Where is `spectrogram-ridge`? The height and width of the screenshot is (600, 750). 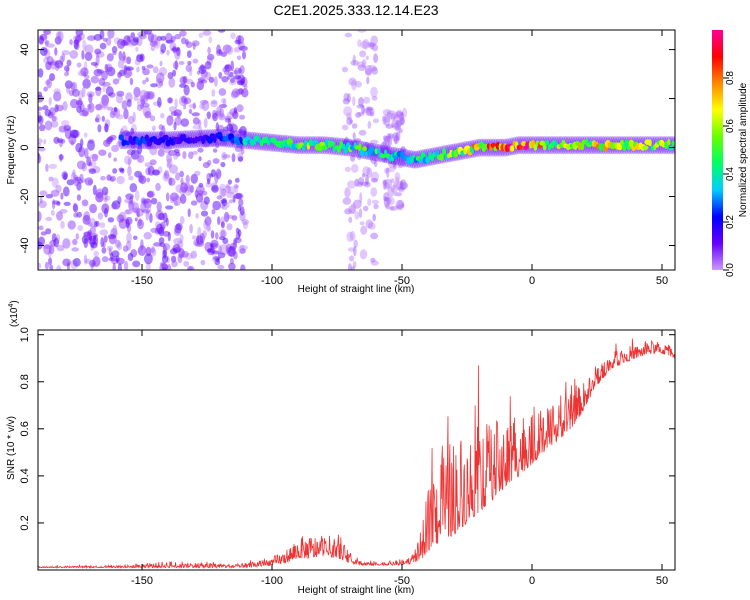
spectrogram-ridge is located at coordinates (396, 148).